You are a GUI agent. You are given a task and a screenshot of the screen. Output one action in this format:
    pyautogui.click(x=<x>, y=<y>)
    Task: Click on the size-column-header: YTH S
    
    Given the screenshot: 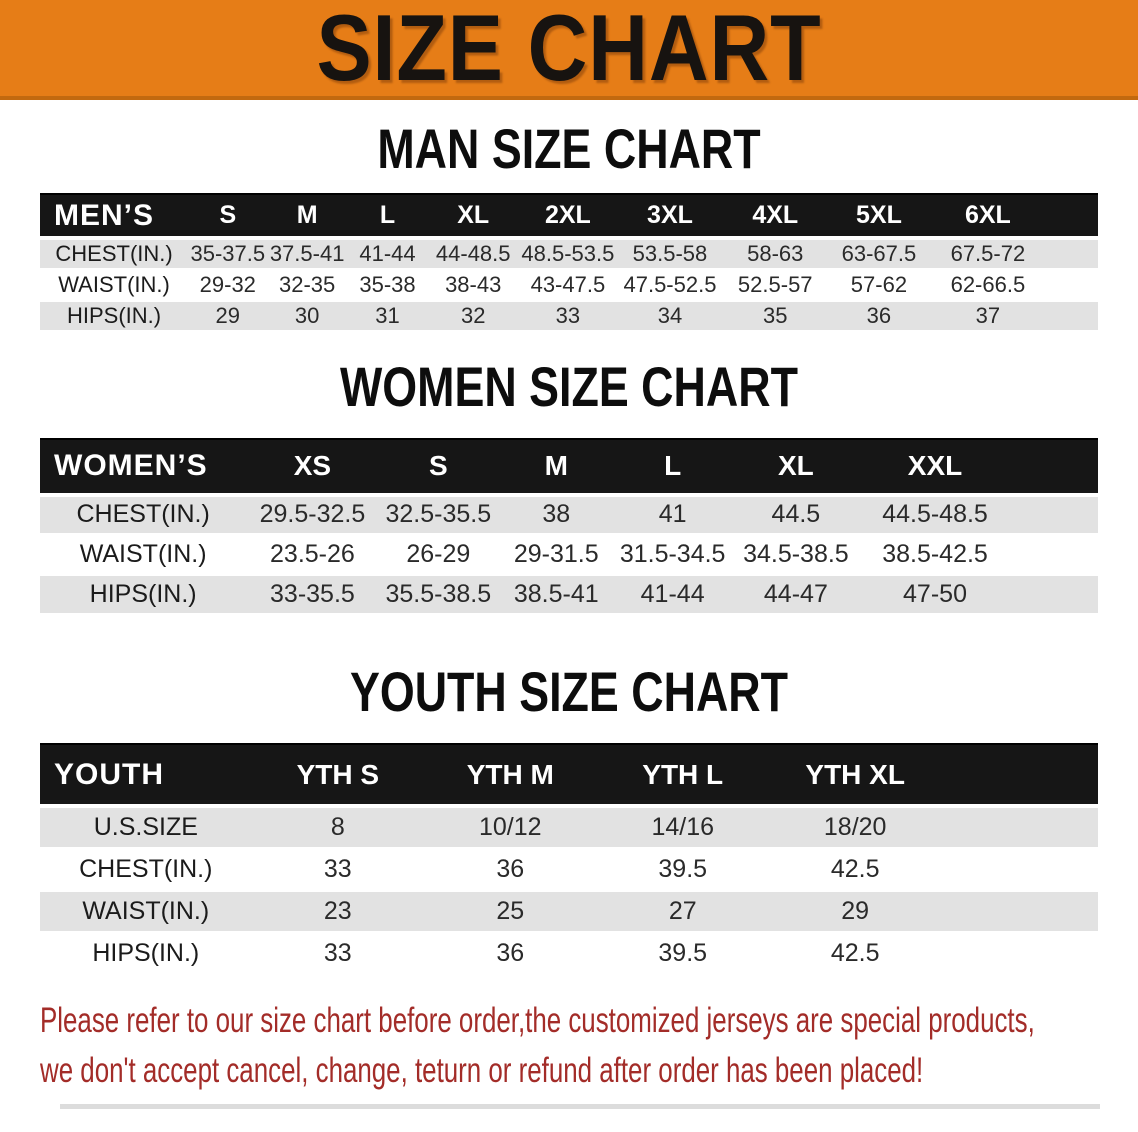 What is the action you would take?
    pyautogui.click(x=338, y=775)
    